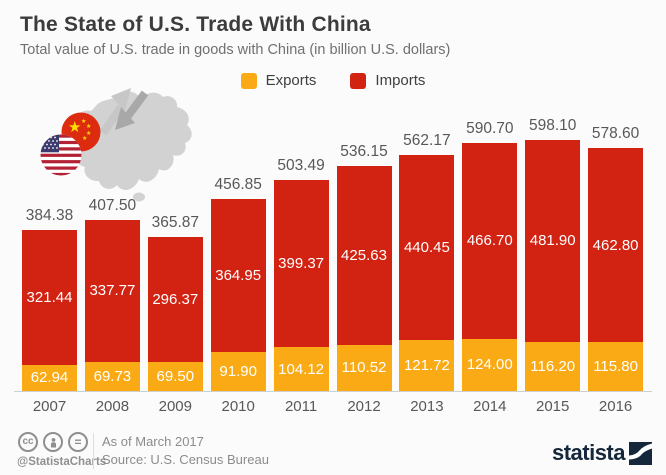  Describe the element at coordinates (124, 112) in the screenshot. I see `trade-arrows-icon` at that location.